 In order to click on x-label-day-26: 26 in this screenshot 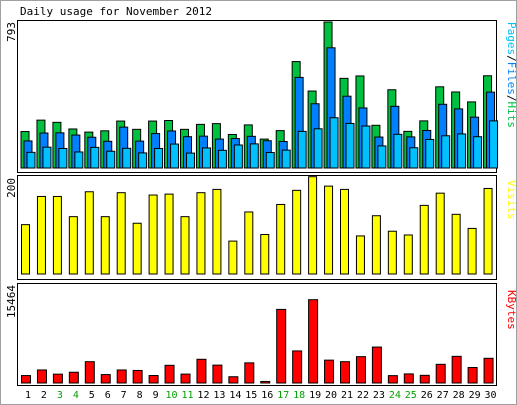, I will do `click(427, 395)`.